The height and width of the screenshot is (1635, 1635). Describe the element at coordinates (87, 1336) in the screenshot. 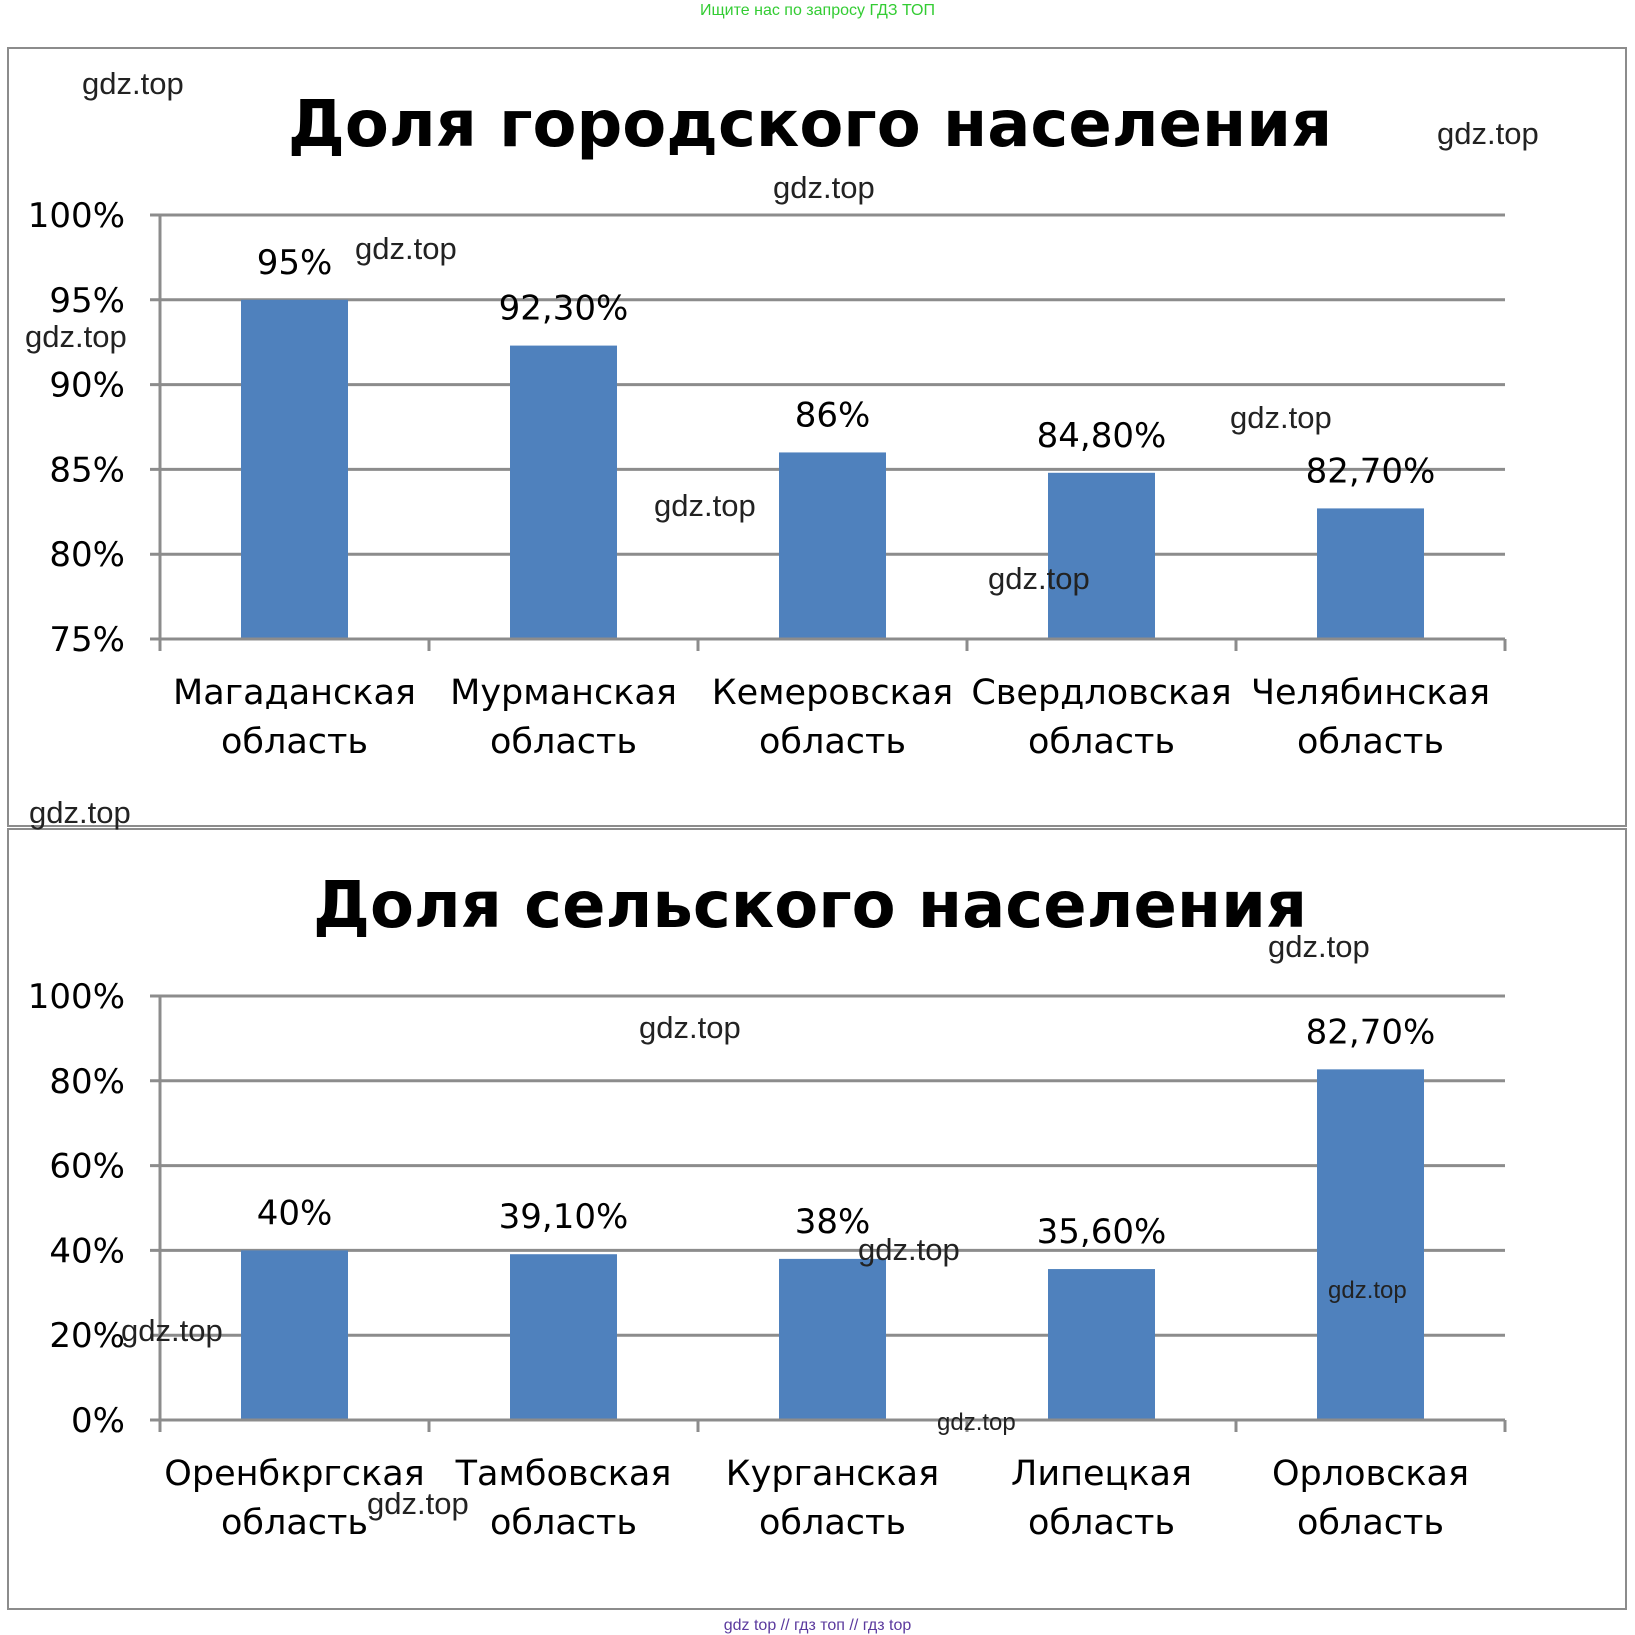

I see `y-tick-label: 20%` at that location.